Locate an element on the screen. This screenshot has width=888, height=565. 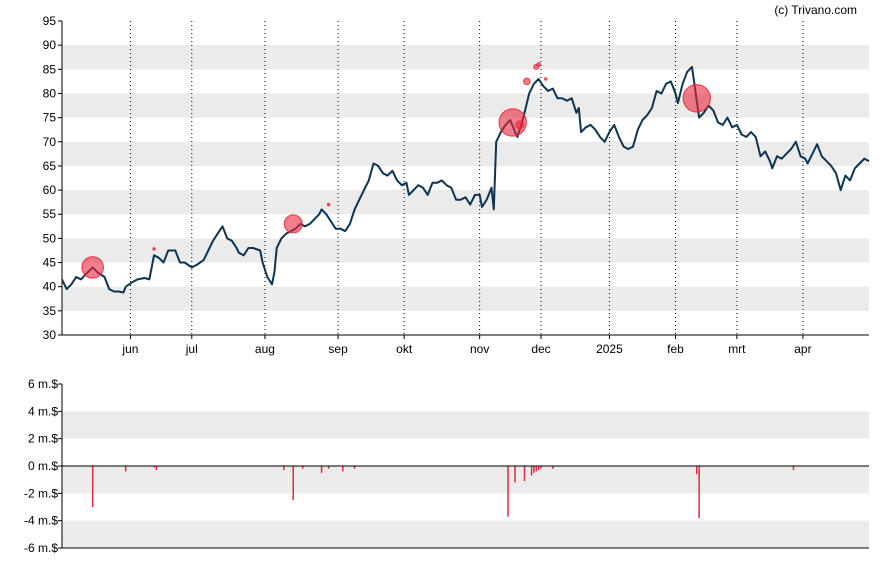
attribution-text: (c) Trivano.com is located at coordinates (815, 10).